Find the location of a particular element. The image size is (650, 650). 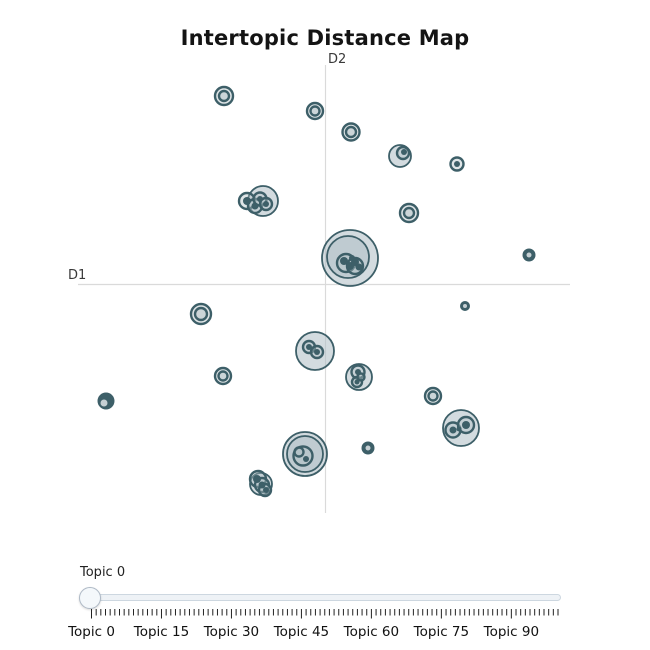

topic-axis-label: Topic 90 is located at coordinates (511, 632).